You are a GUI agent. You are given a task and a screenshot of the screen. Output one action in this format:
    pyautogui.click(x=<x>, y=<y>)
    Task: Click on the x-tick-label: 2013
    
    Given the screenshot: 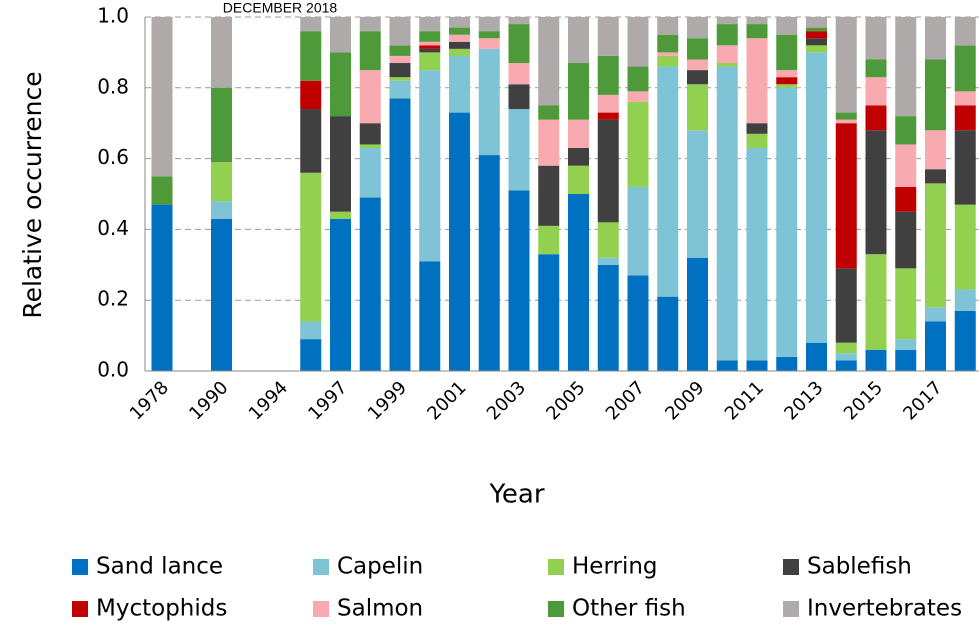 What is the action you would take?
    pyautogui.click(x=803, y=400)
    